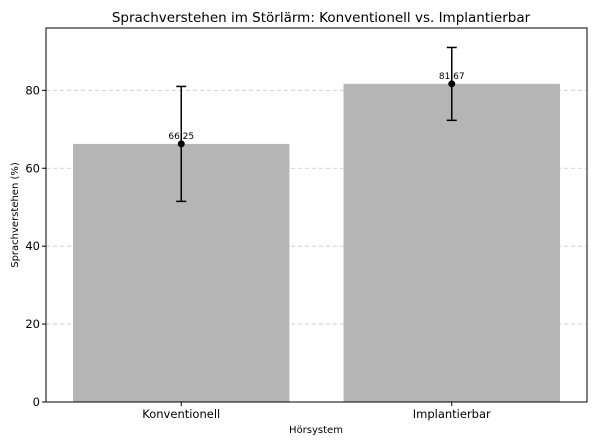 The width and height of the screenshot is (597, 447). What do you see at coordinates (15, 215) in the screenshot?
I see `y-axis-label: Sprachverstehen (%)` at bounding box center [15, 215].